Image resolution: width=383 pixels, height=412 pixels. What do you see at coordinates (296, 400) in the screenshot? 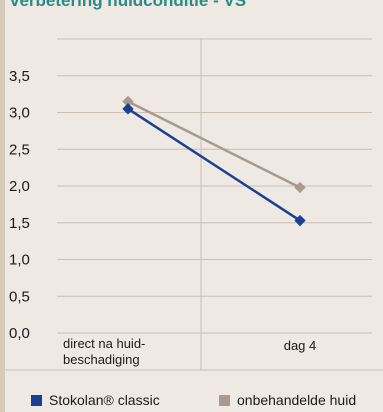
I see `legend-label: onbehandelde huid` at bounding box center [296, 400].